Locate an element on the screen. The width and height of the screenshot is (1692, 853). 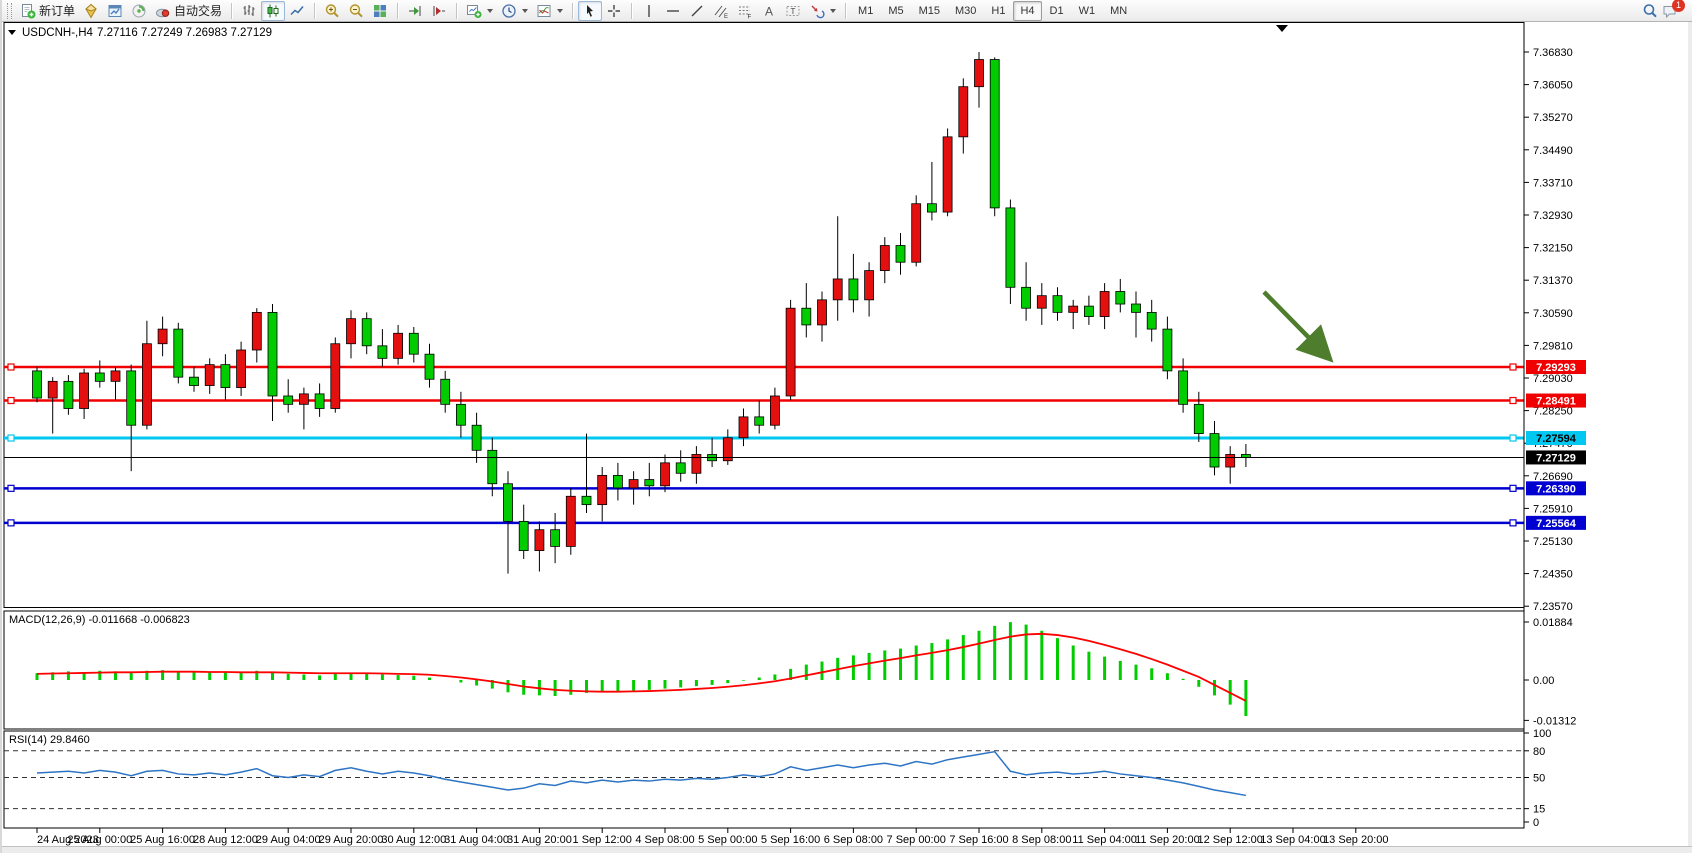
new-order-button: 新订单 is located at coordinates (47, 11).